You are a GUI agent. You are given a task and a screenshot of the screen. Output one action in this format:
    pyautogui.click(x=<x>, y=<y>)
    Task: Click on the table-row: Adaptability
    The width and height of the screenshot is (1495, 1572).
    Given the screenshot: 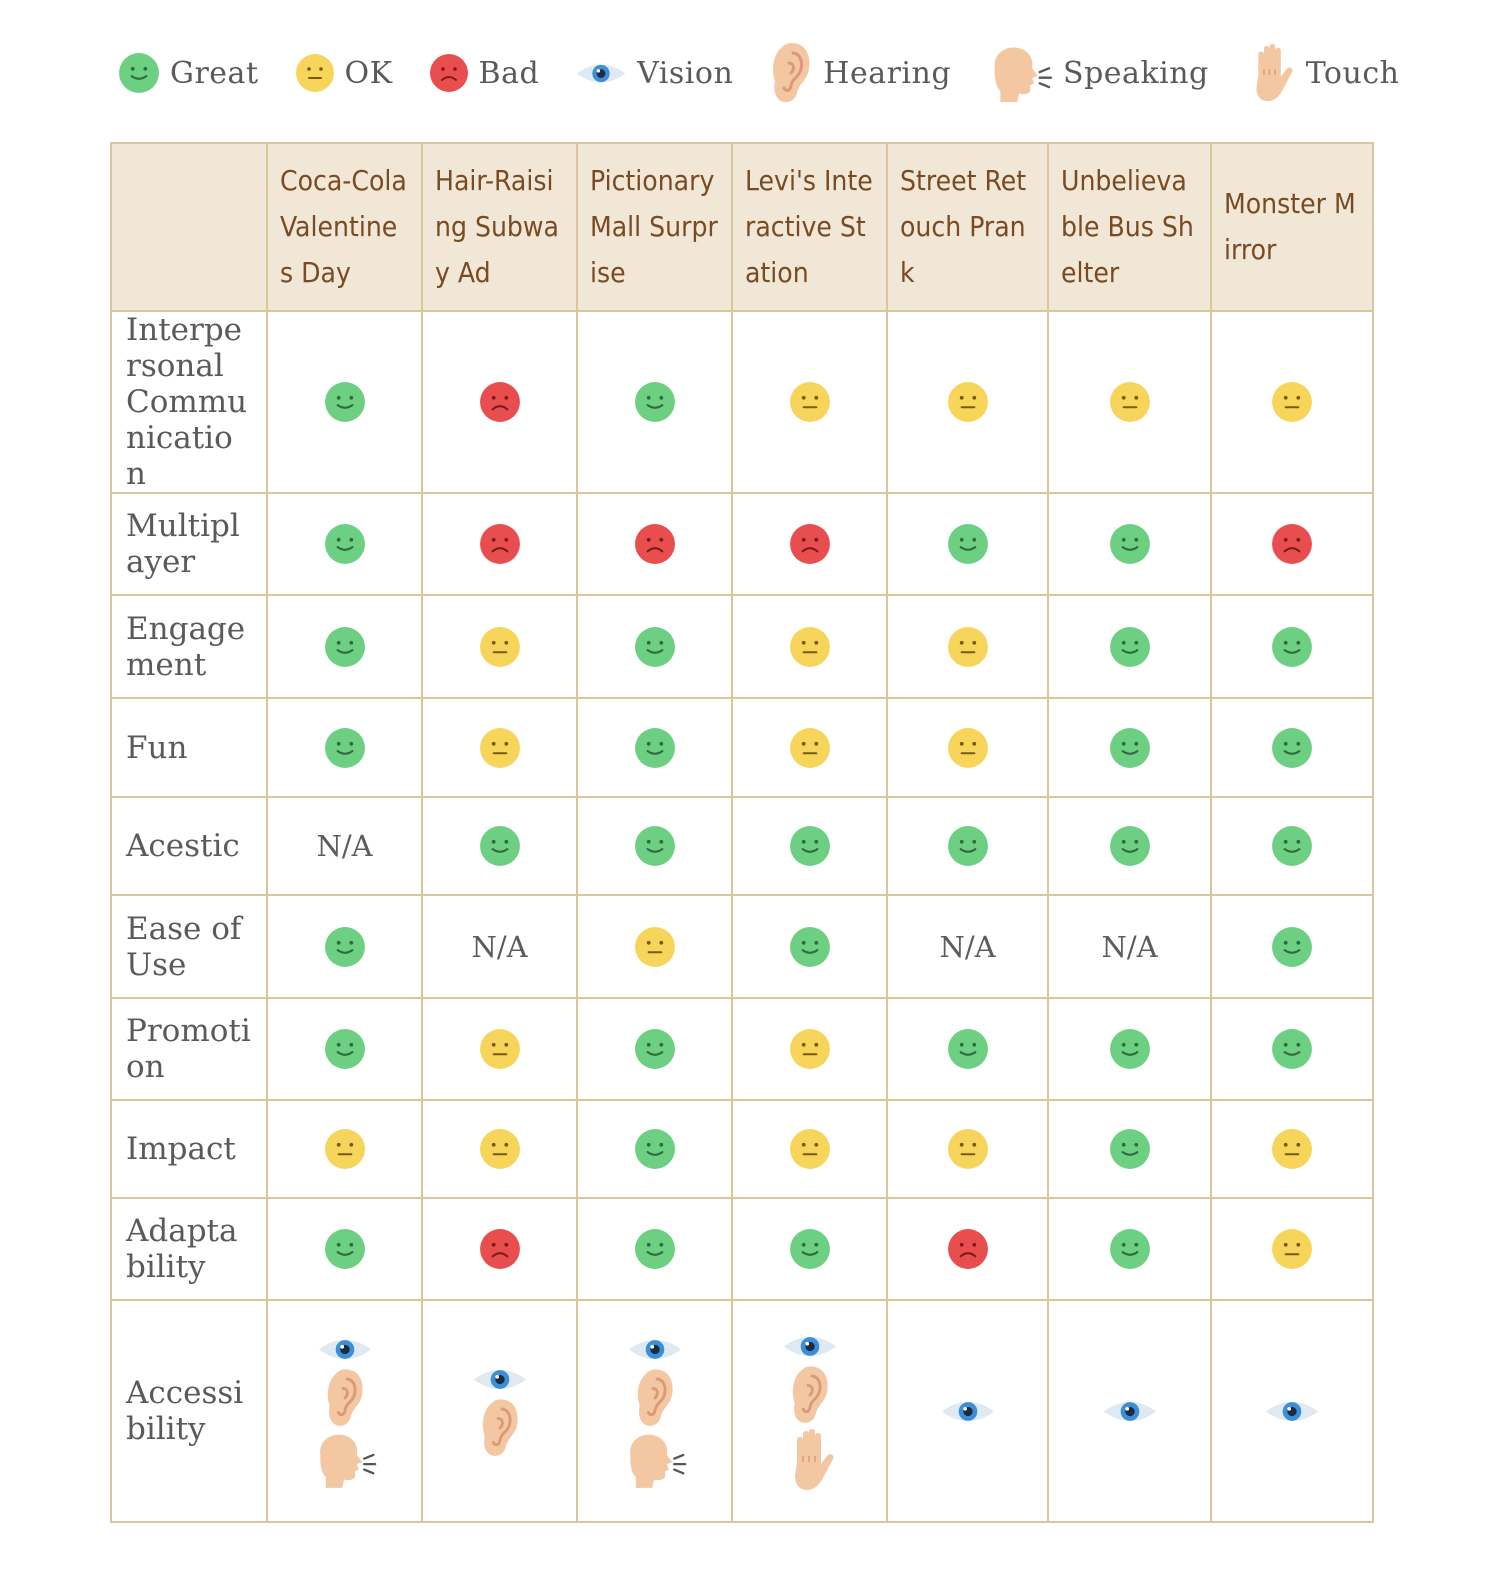 What is the action you would take?
    pyautogui.click(x=742, y=1249)
    